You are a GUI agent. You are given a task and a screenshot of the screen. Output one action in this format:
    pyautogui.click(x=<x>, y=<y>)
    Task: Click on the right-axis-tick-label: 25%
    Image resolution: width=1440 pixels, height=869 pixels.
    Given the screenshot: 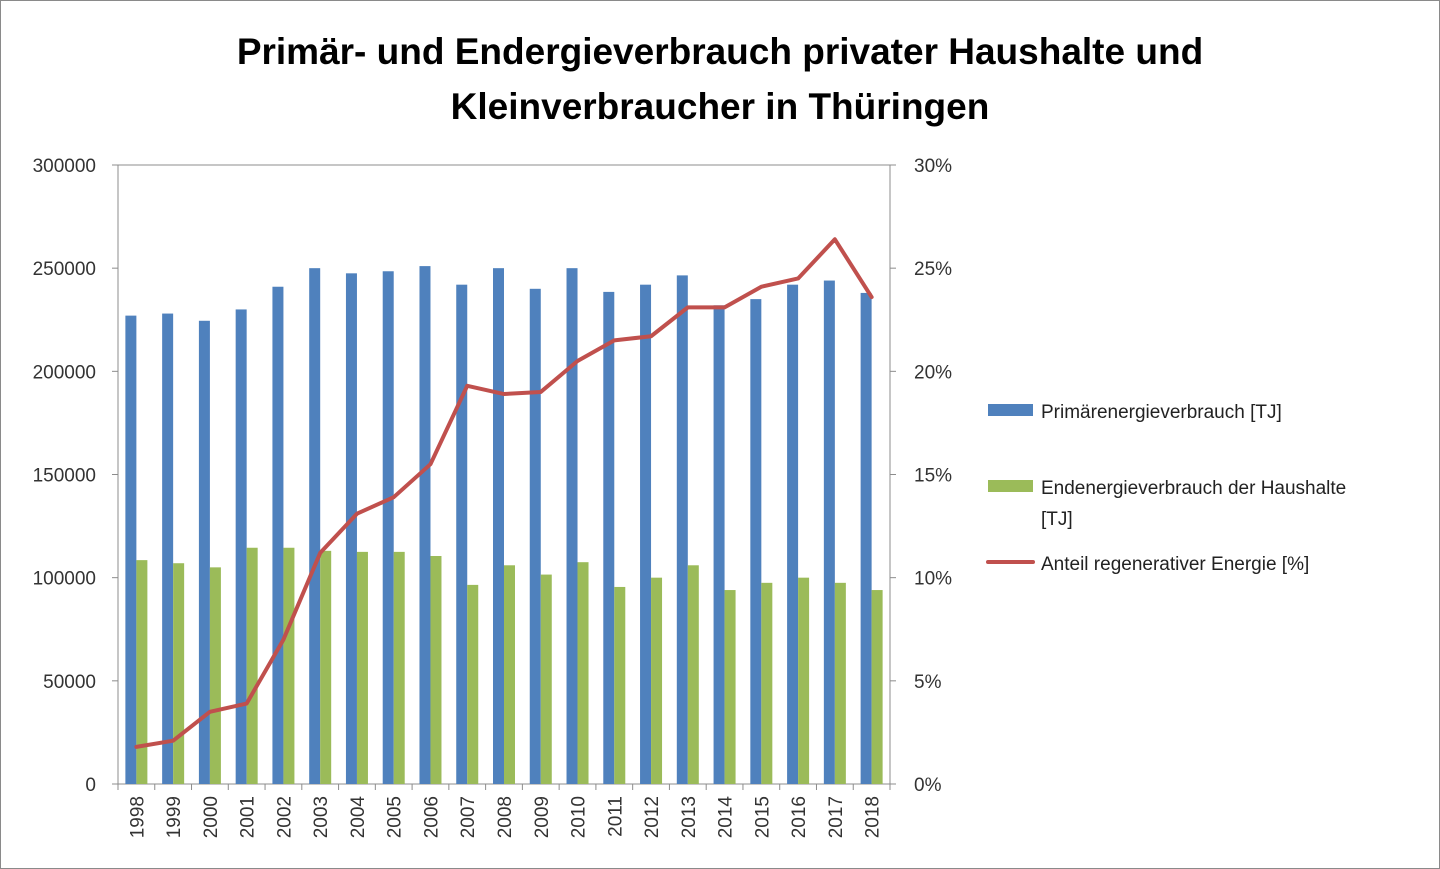 What is the action you would take?
    pyautogui.click(x=933, y=269)
    